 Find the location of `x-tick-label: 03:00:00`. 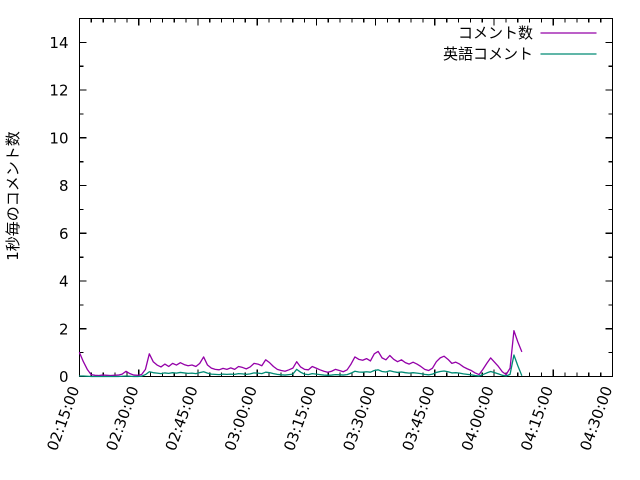

x-tick-label: 03:00:00 is located at coordinates (241, 418).